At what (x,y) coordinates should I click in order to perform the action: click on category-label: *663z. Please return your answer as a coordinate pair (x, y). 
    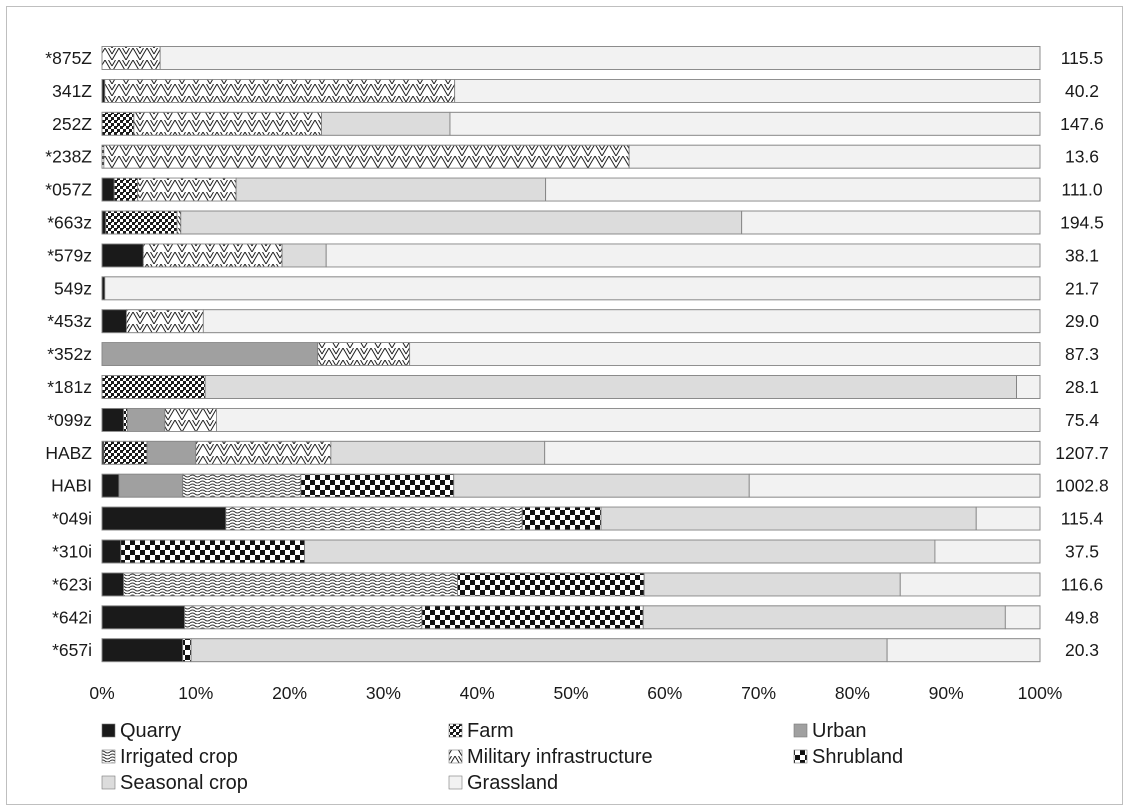
    Looking at the image, I should click on (69, 223).